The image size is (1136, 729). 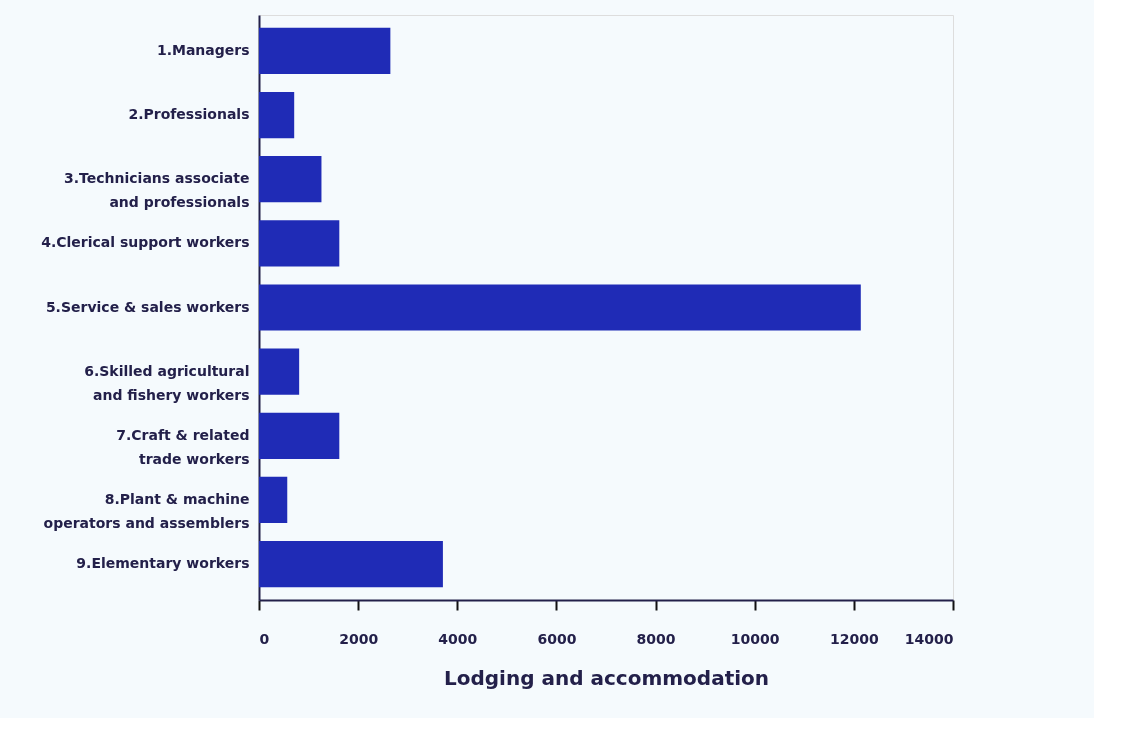 What do you see at coordinates (203, 49) in the screenshot?
I see `y-tick-label: 1.Managers` at bounding box center [203, 49].